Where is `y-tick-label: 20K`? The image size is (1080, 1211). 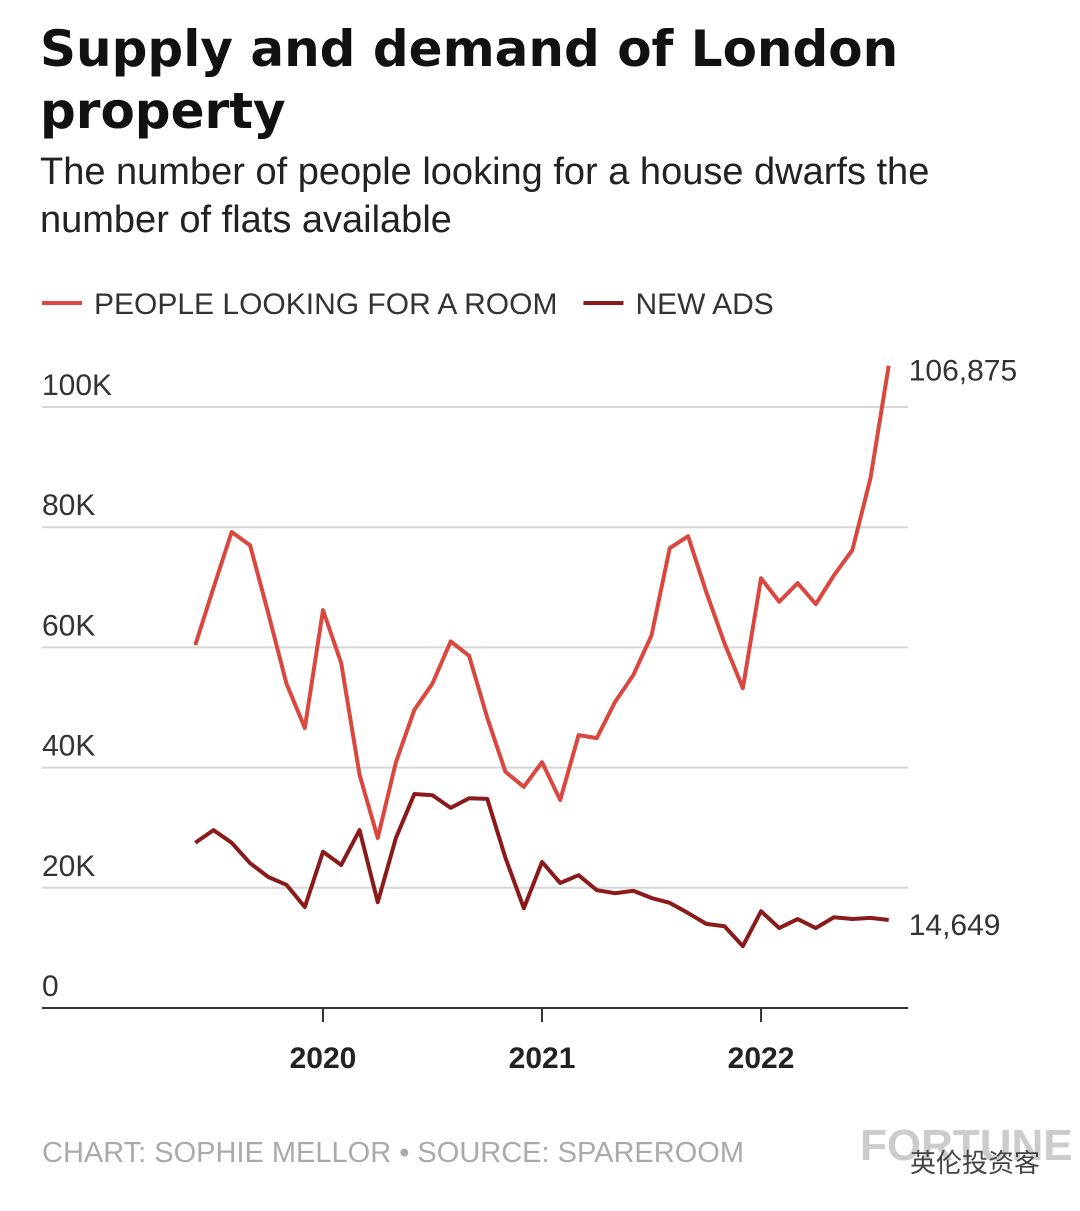 y-tick-label: 20K is located at coordinates (68, 866).